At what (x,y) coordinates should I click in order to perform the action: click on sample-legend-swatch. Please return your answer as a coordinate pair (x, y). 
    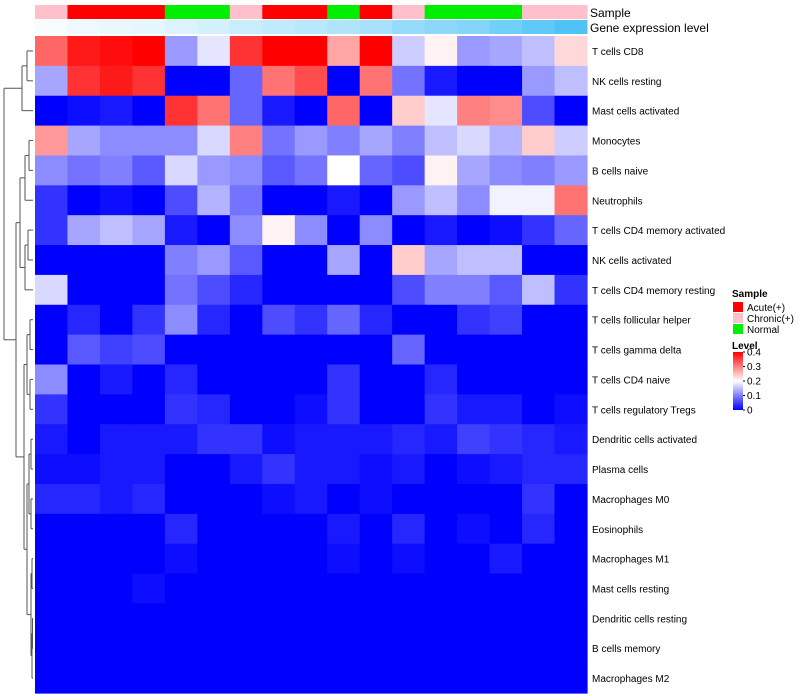
    Looking at the image, I should click on (738, 329).